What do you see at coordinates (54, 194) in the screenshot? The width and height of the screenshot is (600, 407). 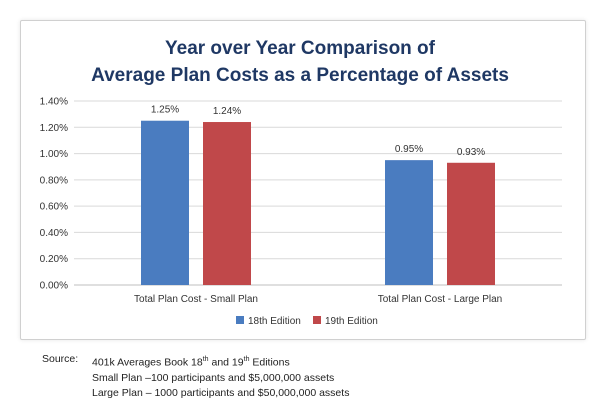 I see `y-axis-ticks: 0.00% 0.20% 0.40% 0.60% 0.80% 1.00% 1.20% 1.40%` at bounding box center [54, 194].